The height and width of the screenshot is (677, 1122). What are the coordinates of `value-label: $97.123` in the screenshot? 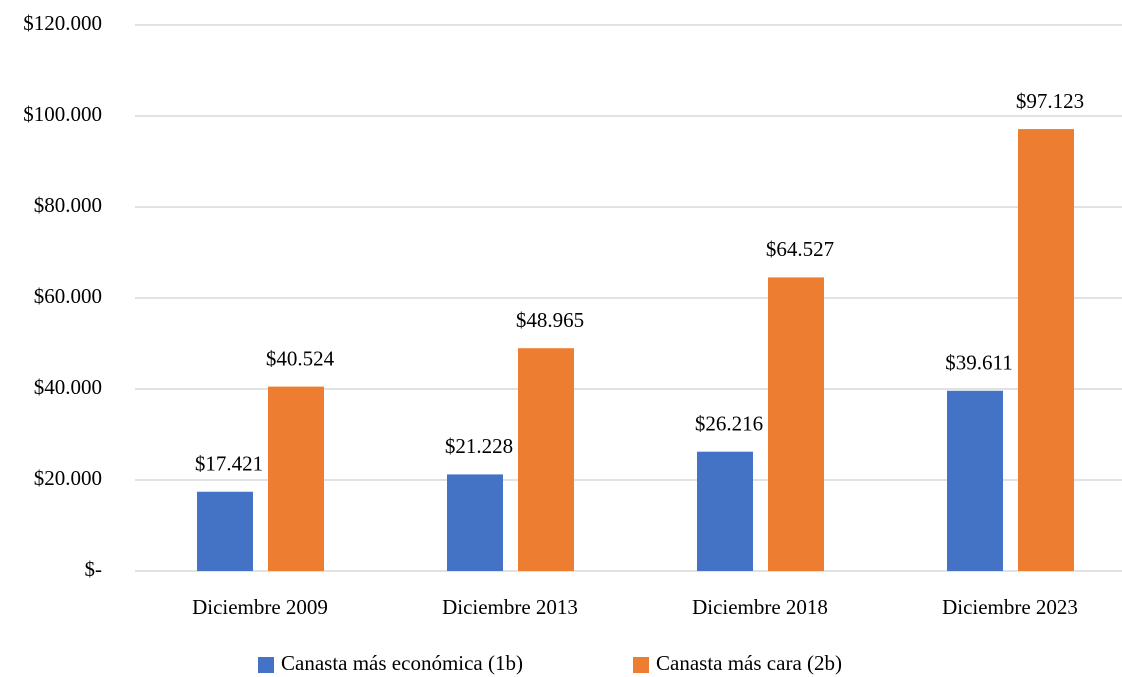 It's located at (1050, 101).